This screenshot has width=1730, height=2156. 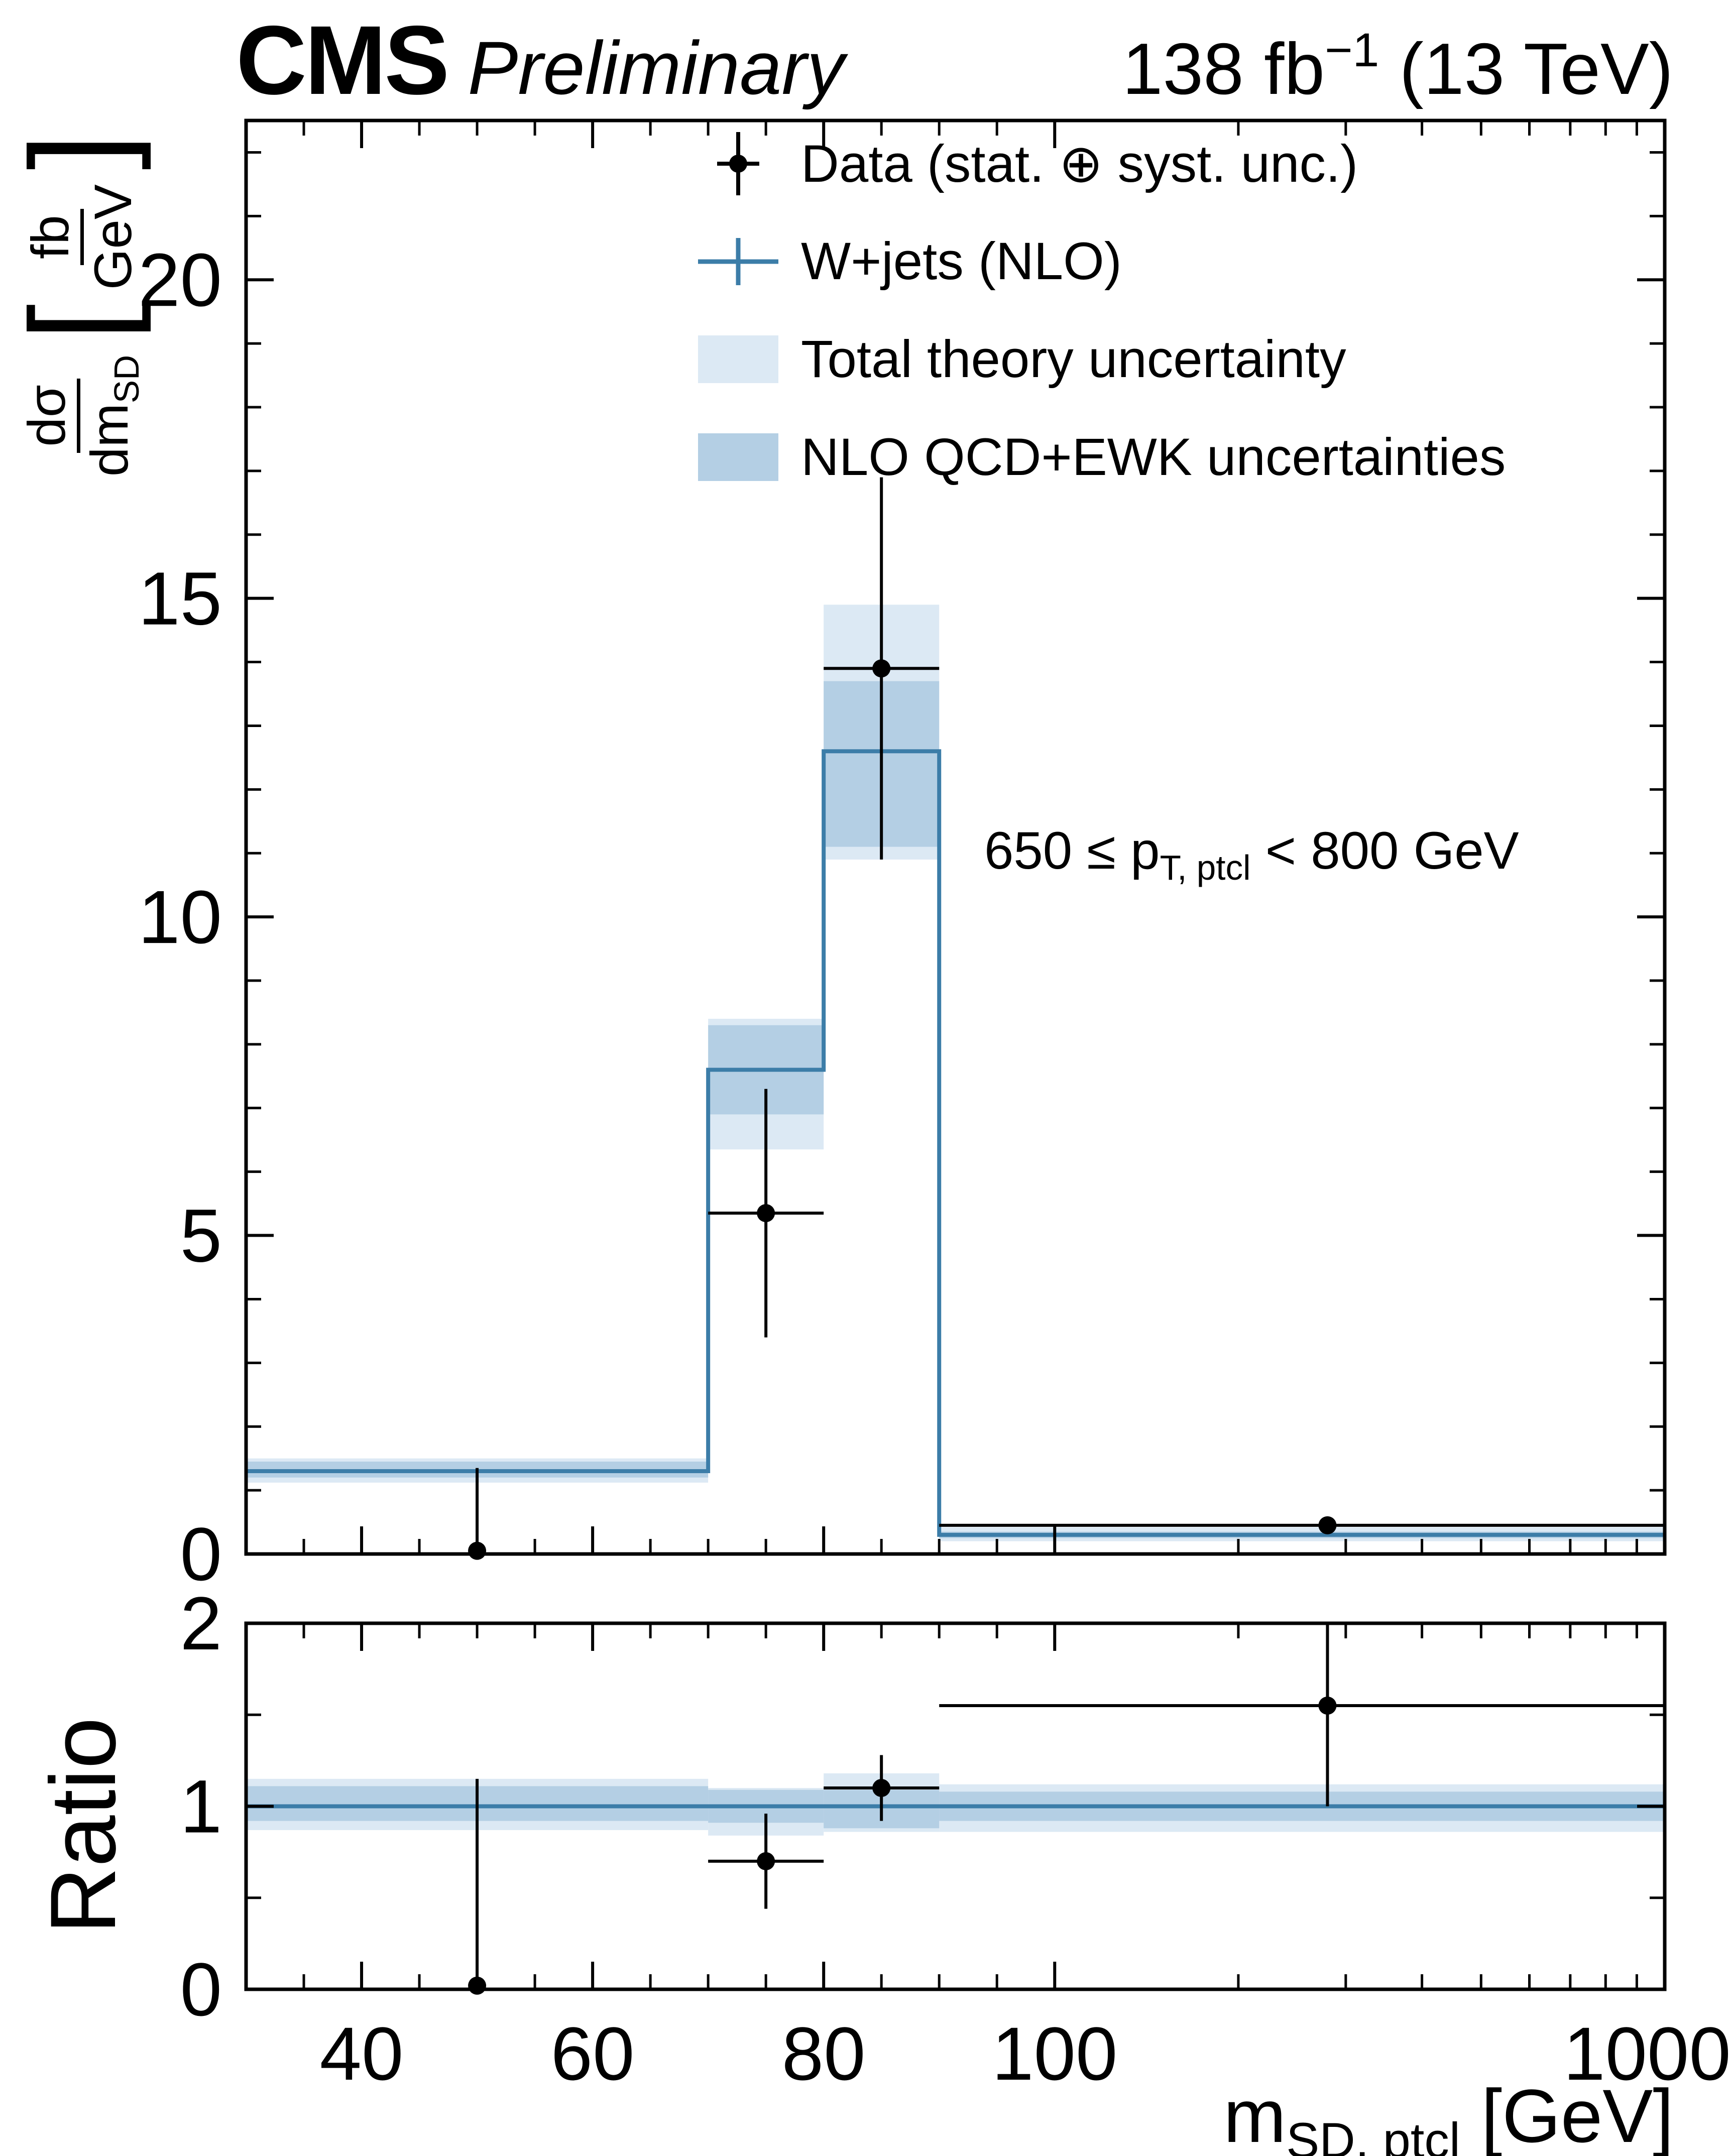 I want to click on legend-item-qcd-ewk: NLO QCD+EWK uncertainties, so click(x=1102, y=457).